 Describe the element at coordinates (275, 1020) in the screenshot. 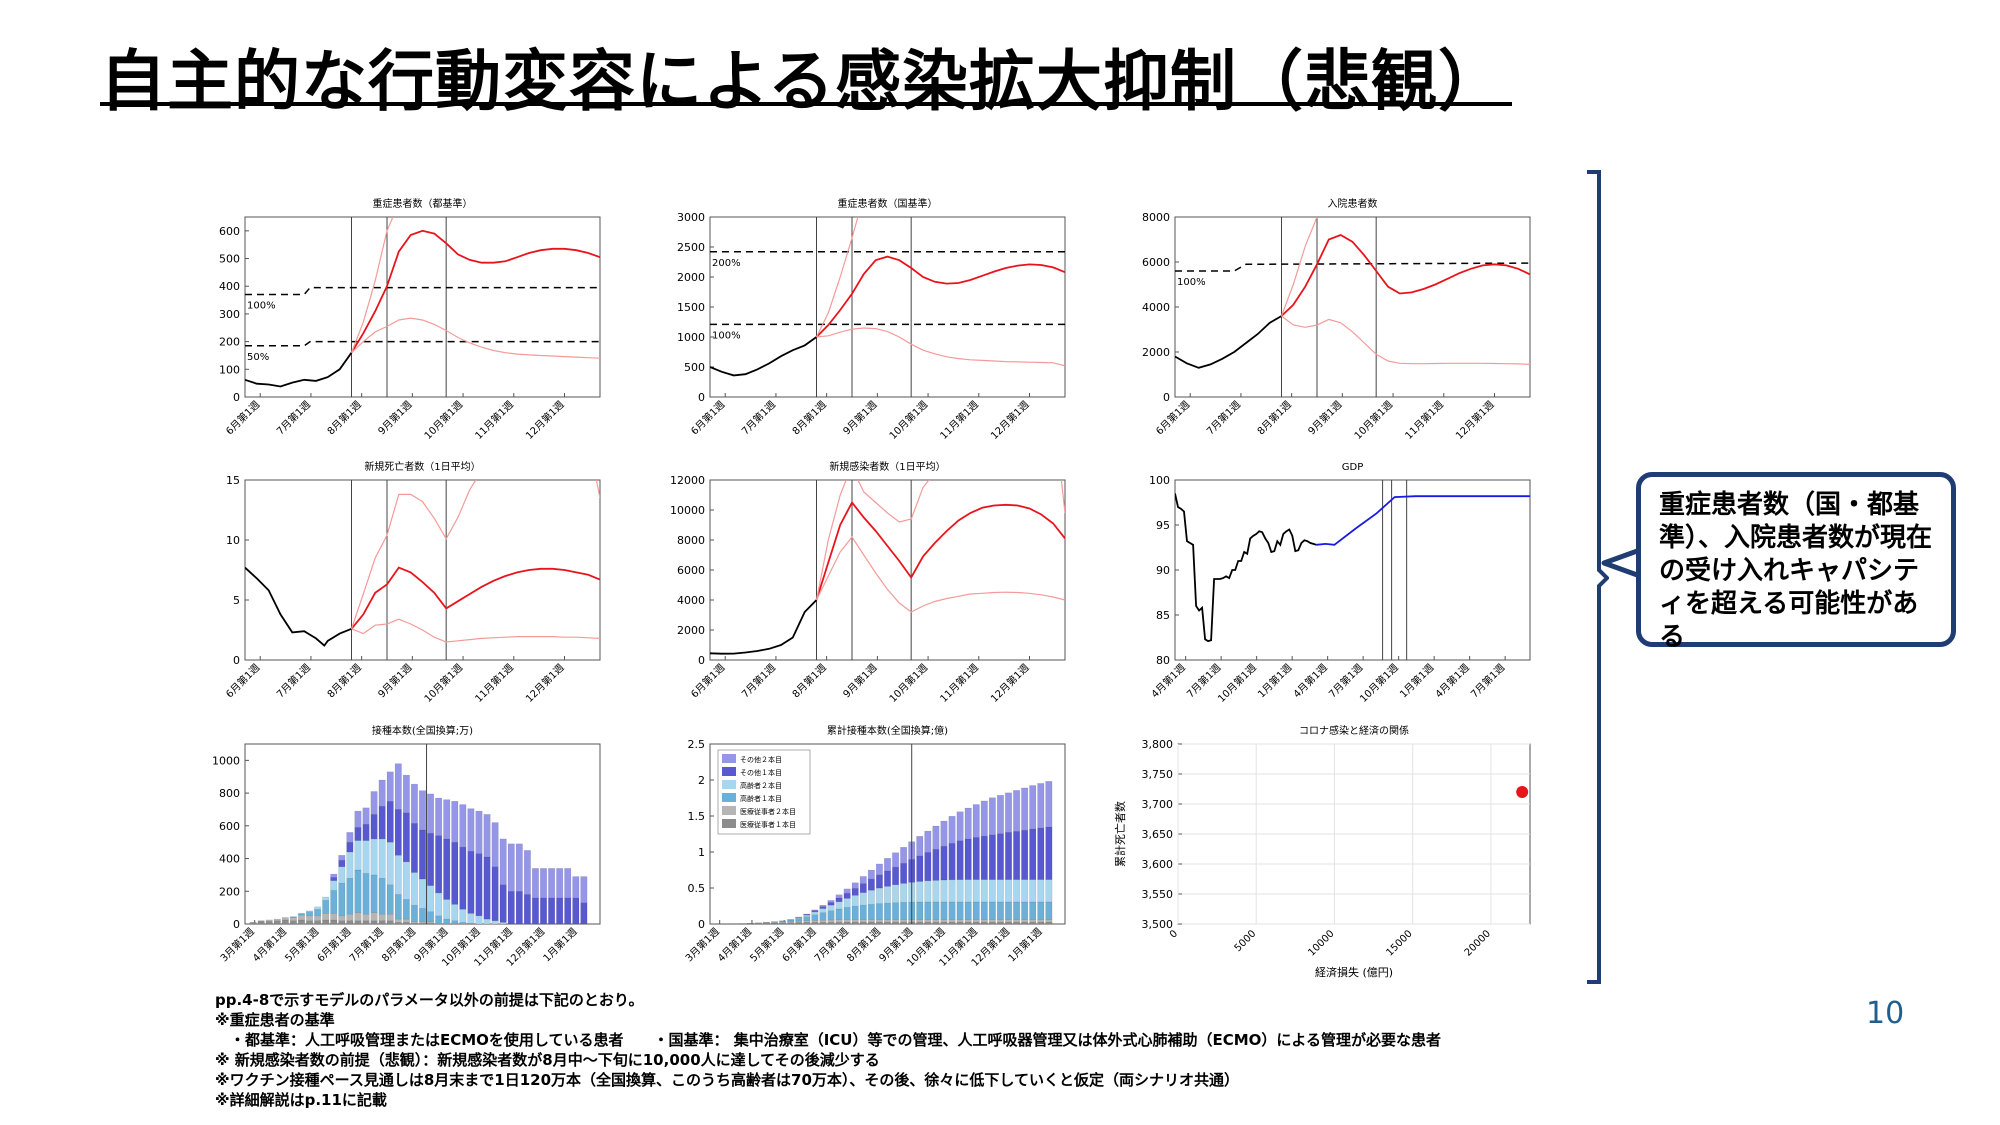

I see `footnote-line: ※重症患者の基準` at that location.